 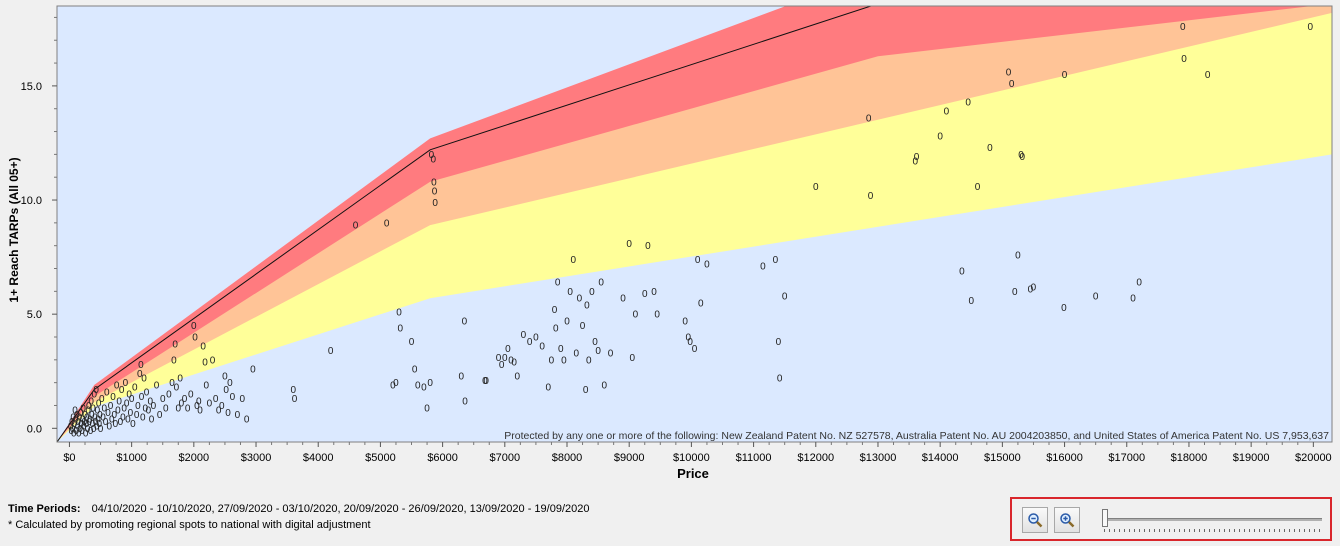 What do you see at coordinates (1067, 520) in the screenshot?
I see `zoom-in-button` at bounding box center [1067, 520].